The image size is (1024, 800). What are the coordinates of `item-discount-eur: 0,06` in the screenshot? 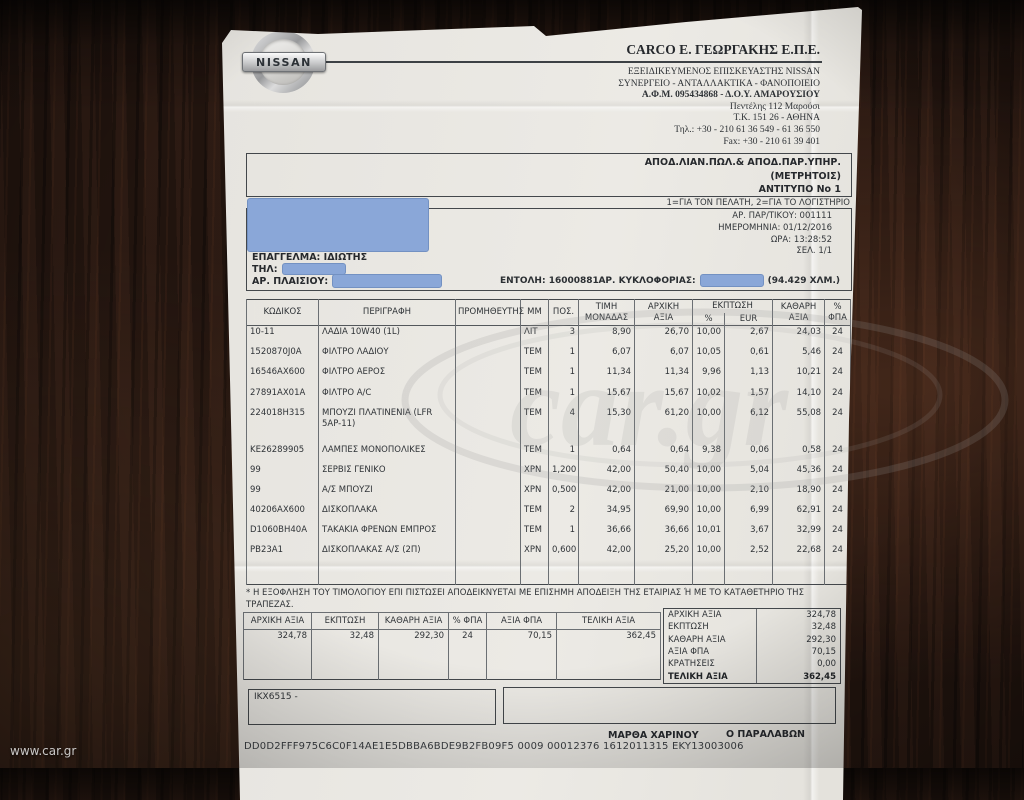 It's located at (748, 453).